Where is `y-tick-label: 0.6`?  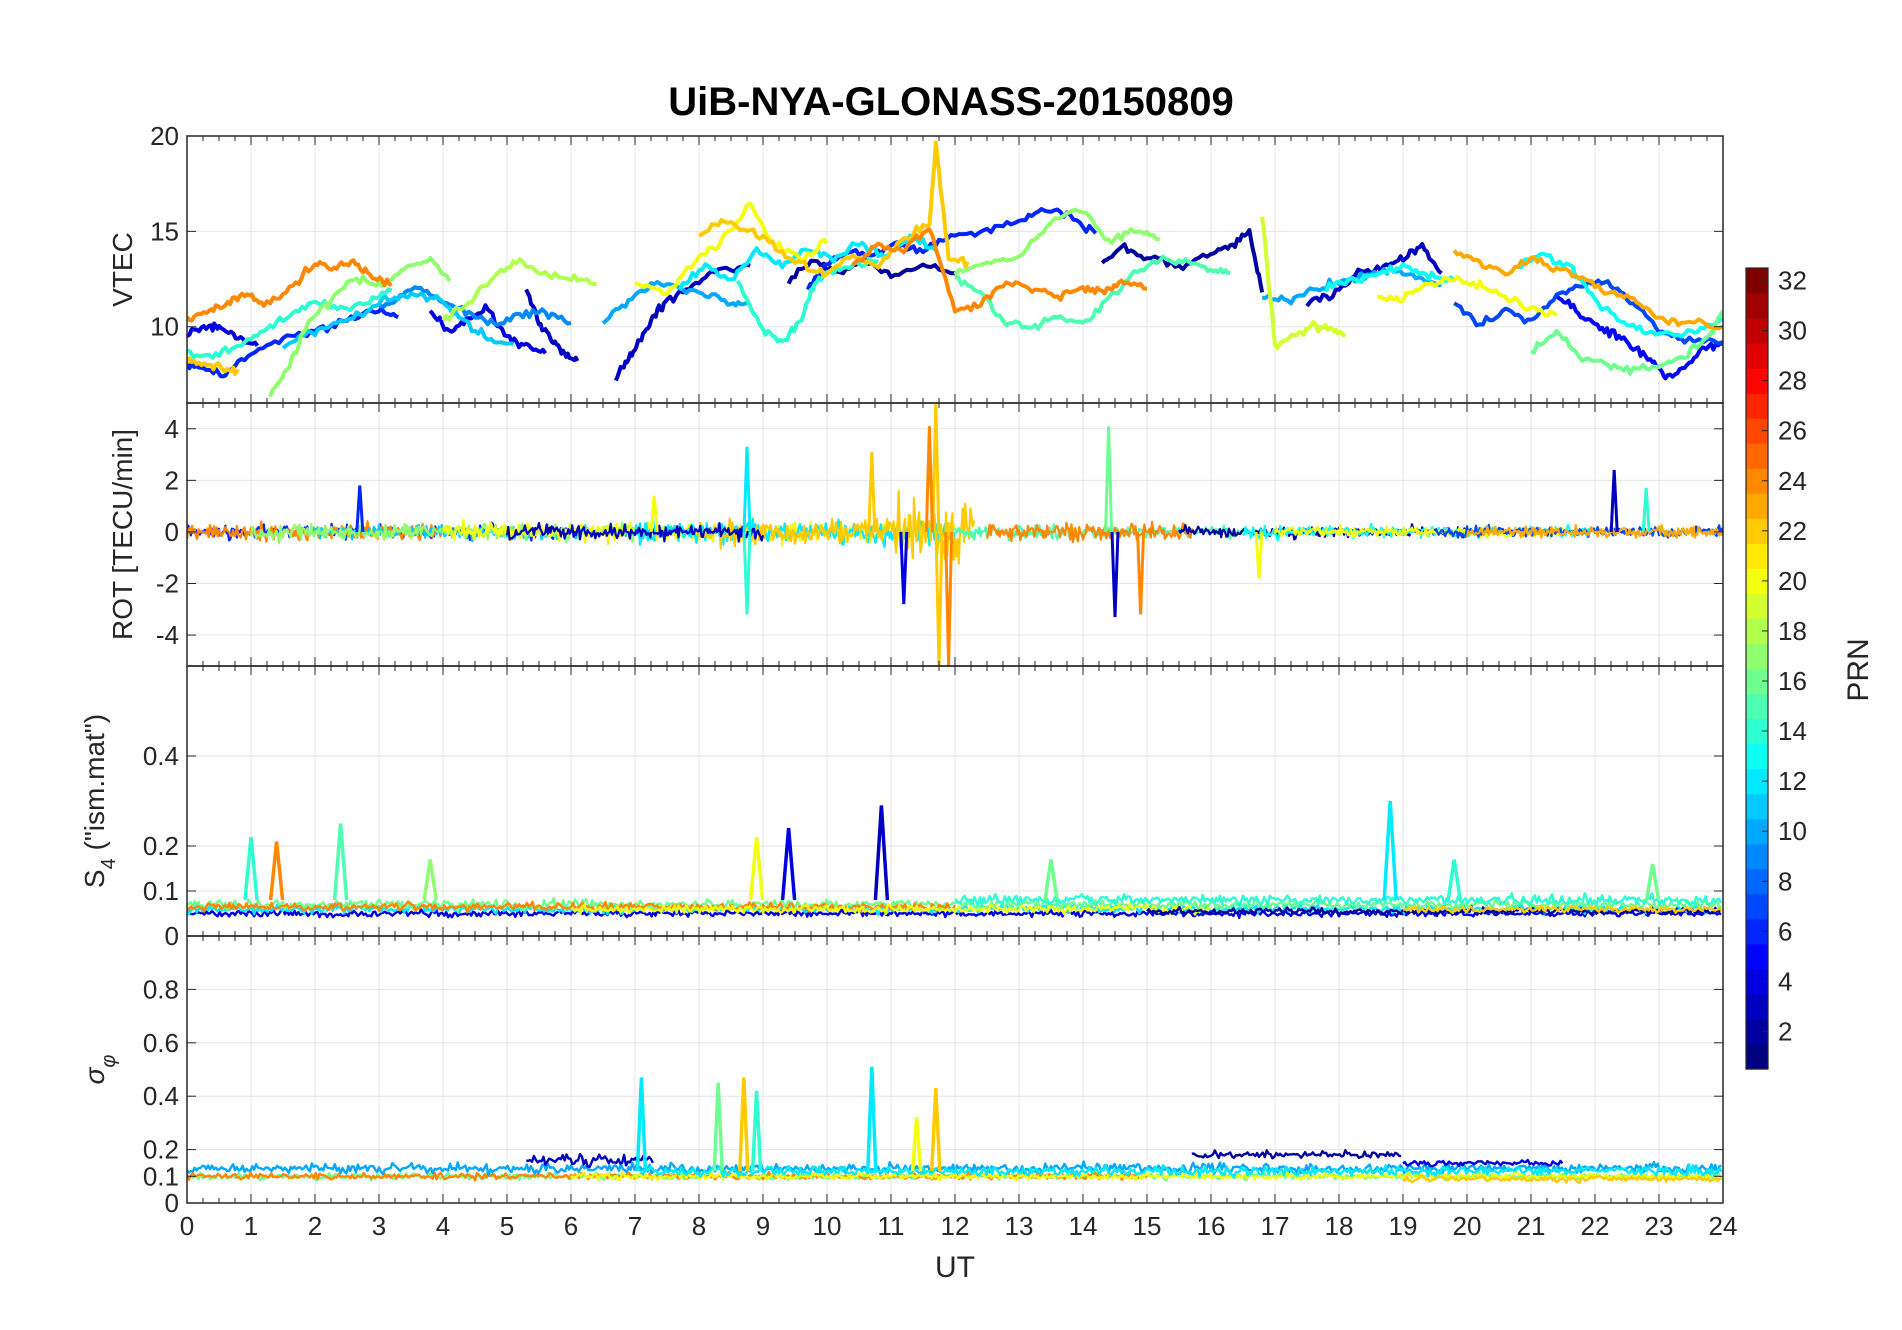
y-tick-label: 0.6 is located at coordinates (161, 1043).